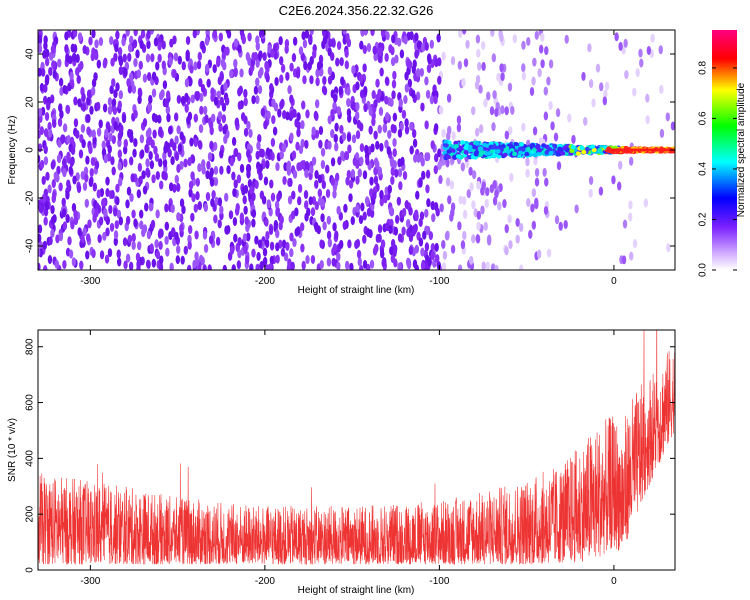 The image size is (750, 600). Describe the element at coordinates (30, 54) in the screenshot. I see `heatmap-y-tick-label: 40` at that location.